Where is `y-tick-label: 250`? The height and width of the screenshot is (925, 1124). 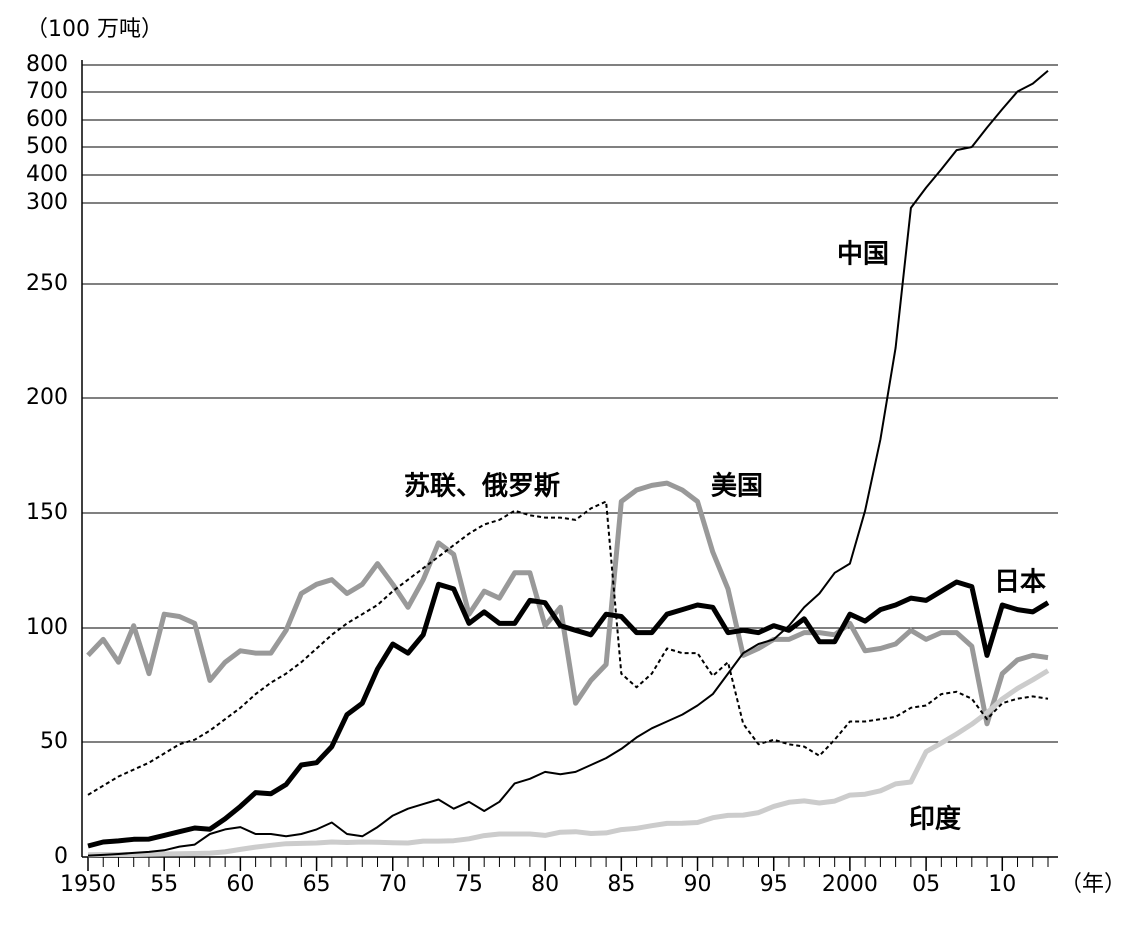
y-tick-label: 250 is located at coordinates (47, 283).